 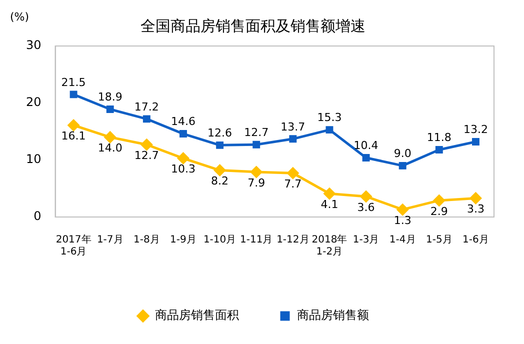 I want to click on data-label: 17.2, so click(x=146, y=107).